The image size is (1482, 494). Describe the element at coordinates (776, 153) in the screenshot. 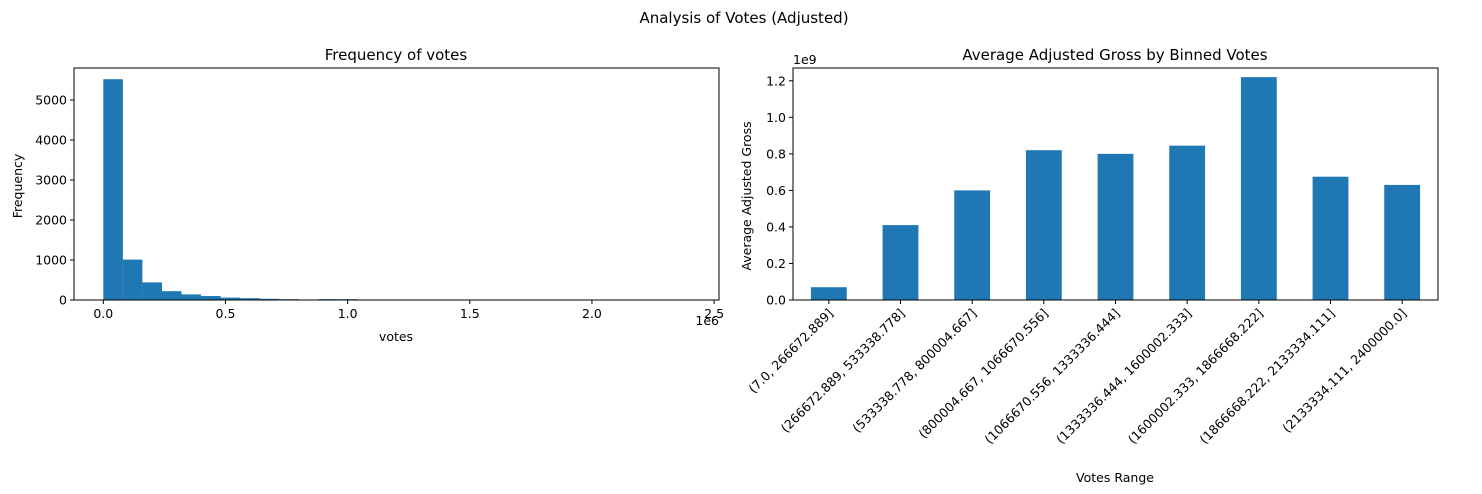

I see `bar-chart-y-tick-label: 0.8` at that location.